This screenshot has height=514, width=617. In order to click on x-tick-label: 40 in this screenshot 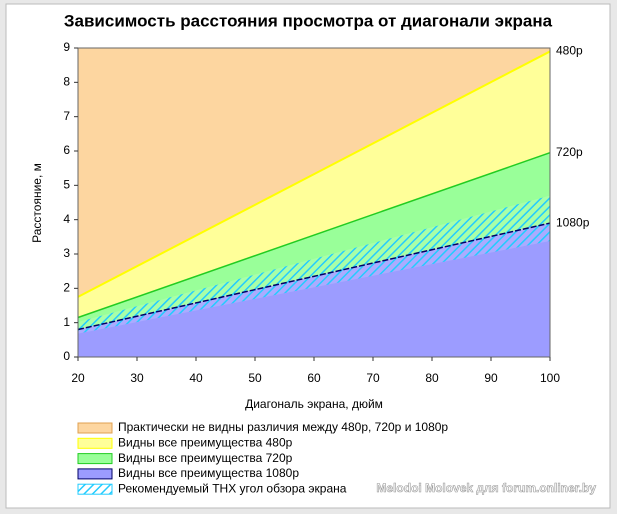, I will do `click(196, 378)`.